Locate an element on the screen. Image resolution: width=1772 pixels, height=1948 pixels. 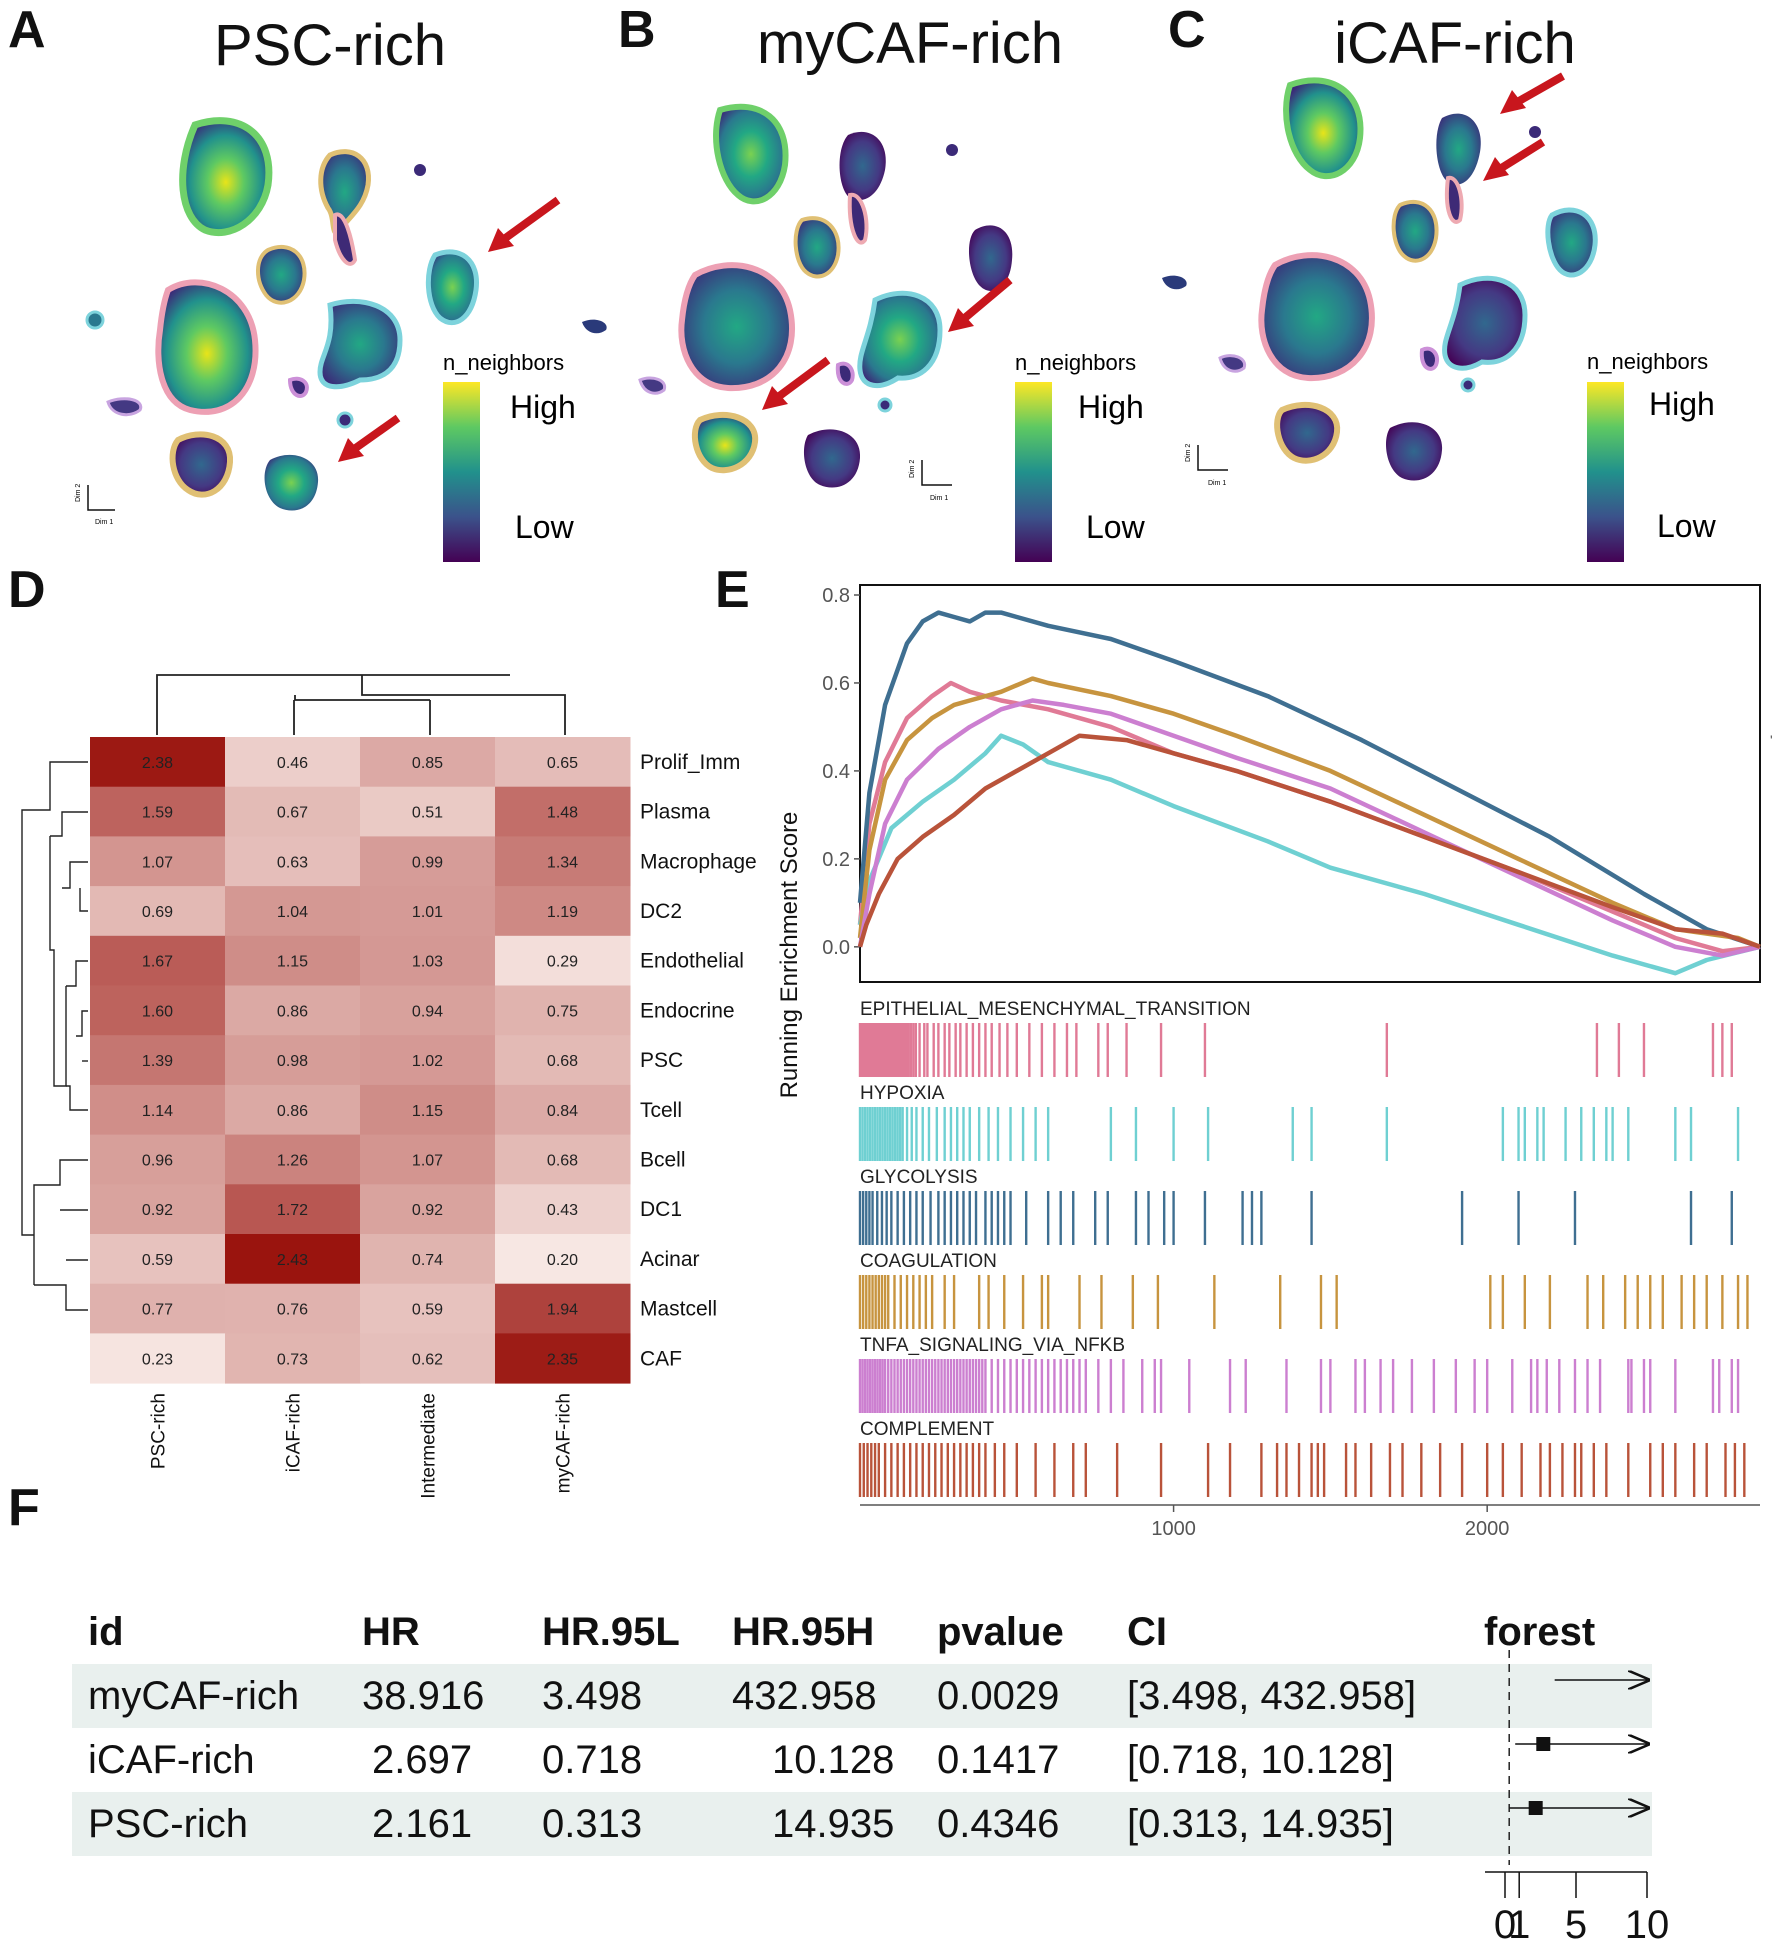
heatmap-column-label: iCAF-rich is located at coordinates (294, 1432).